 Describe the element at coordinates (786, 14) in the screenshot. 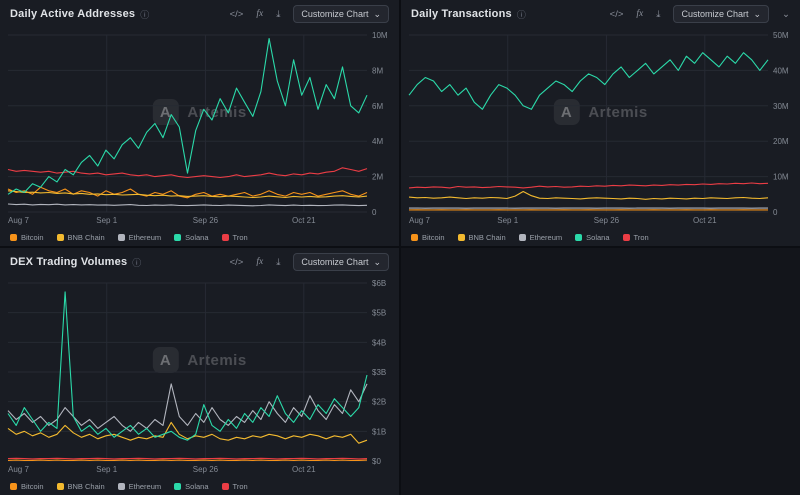

I see `chevron-down-icon: ⌄` at that location.